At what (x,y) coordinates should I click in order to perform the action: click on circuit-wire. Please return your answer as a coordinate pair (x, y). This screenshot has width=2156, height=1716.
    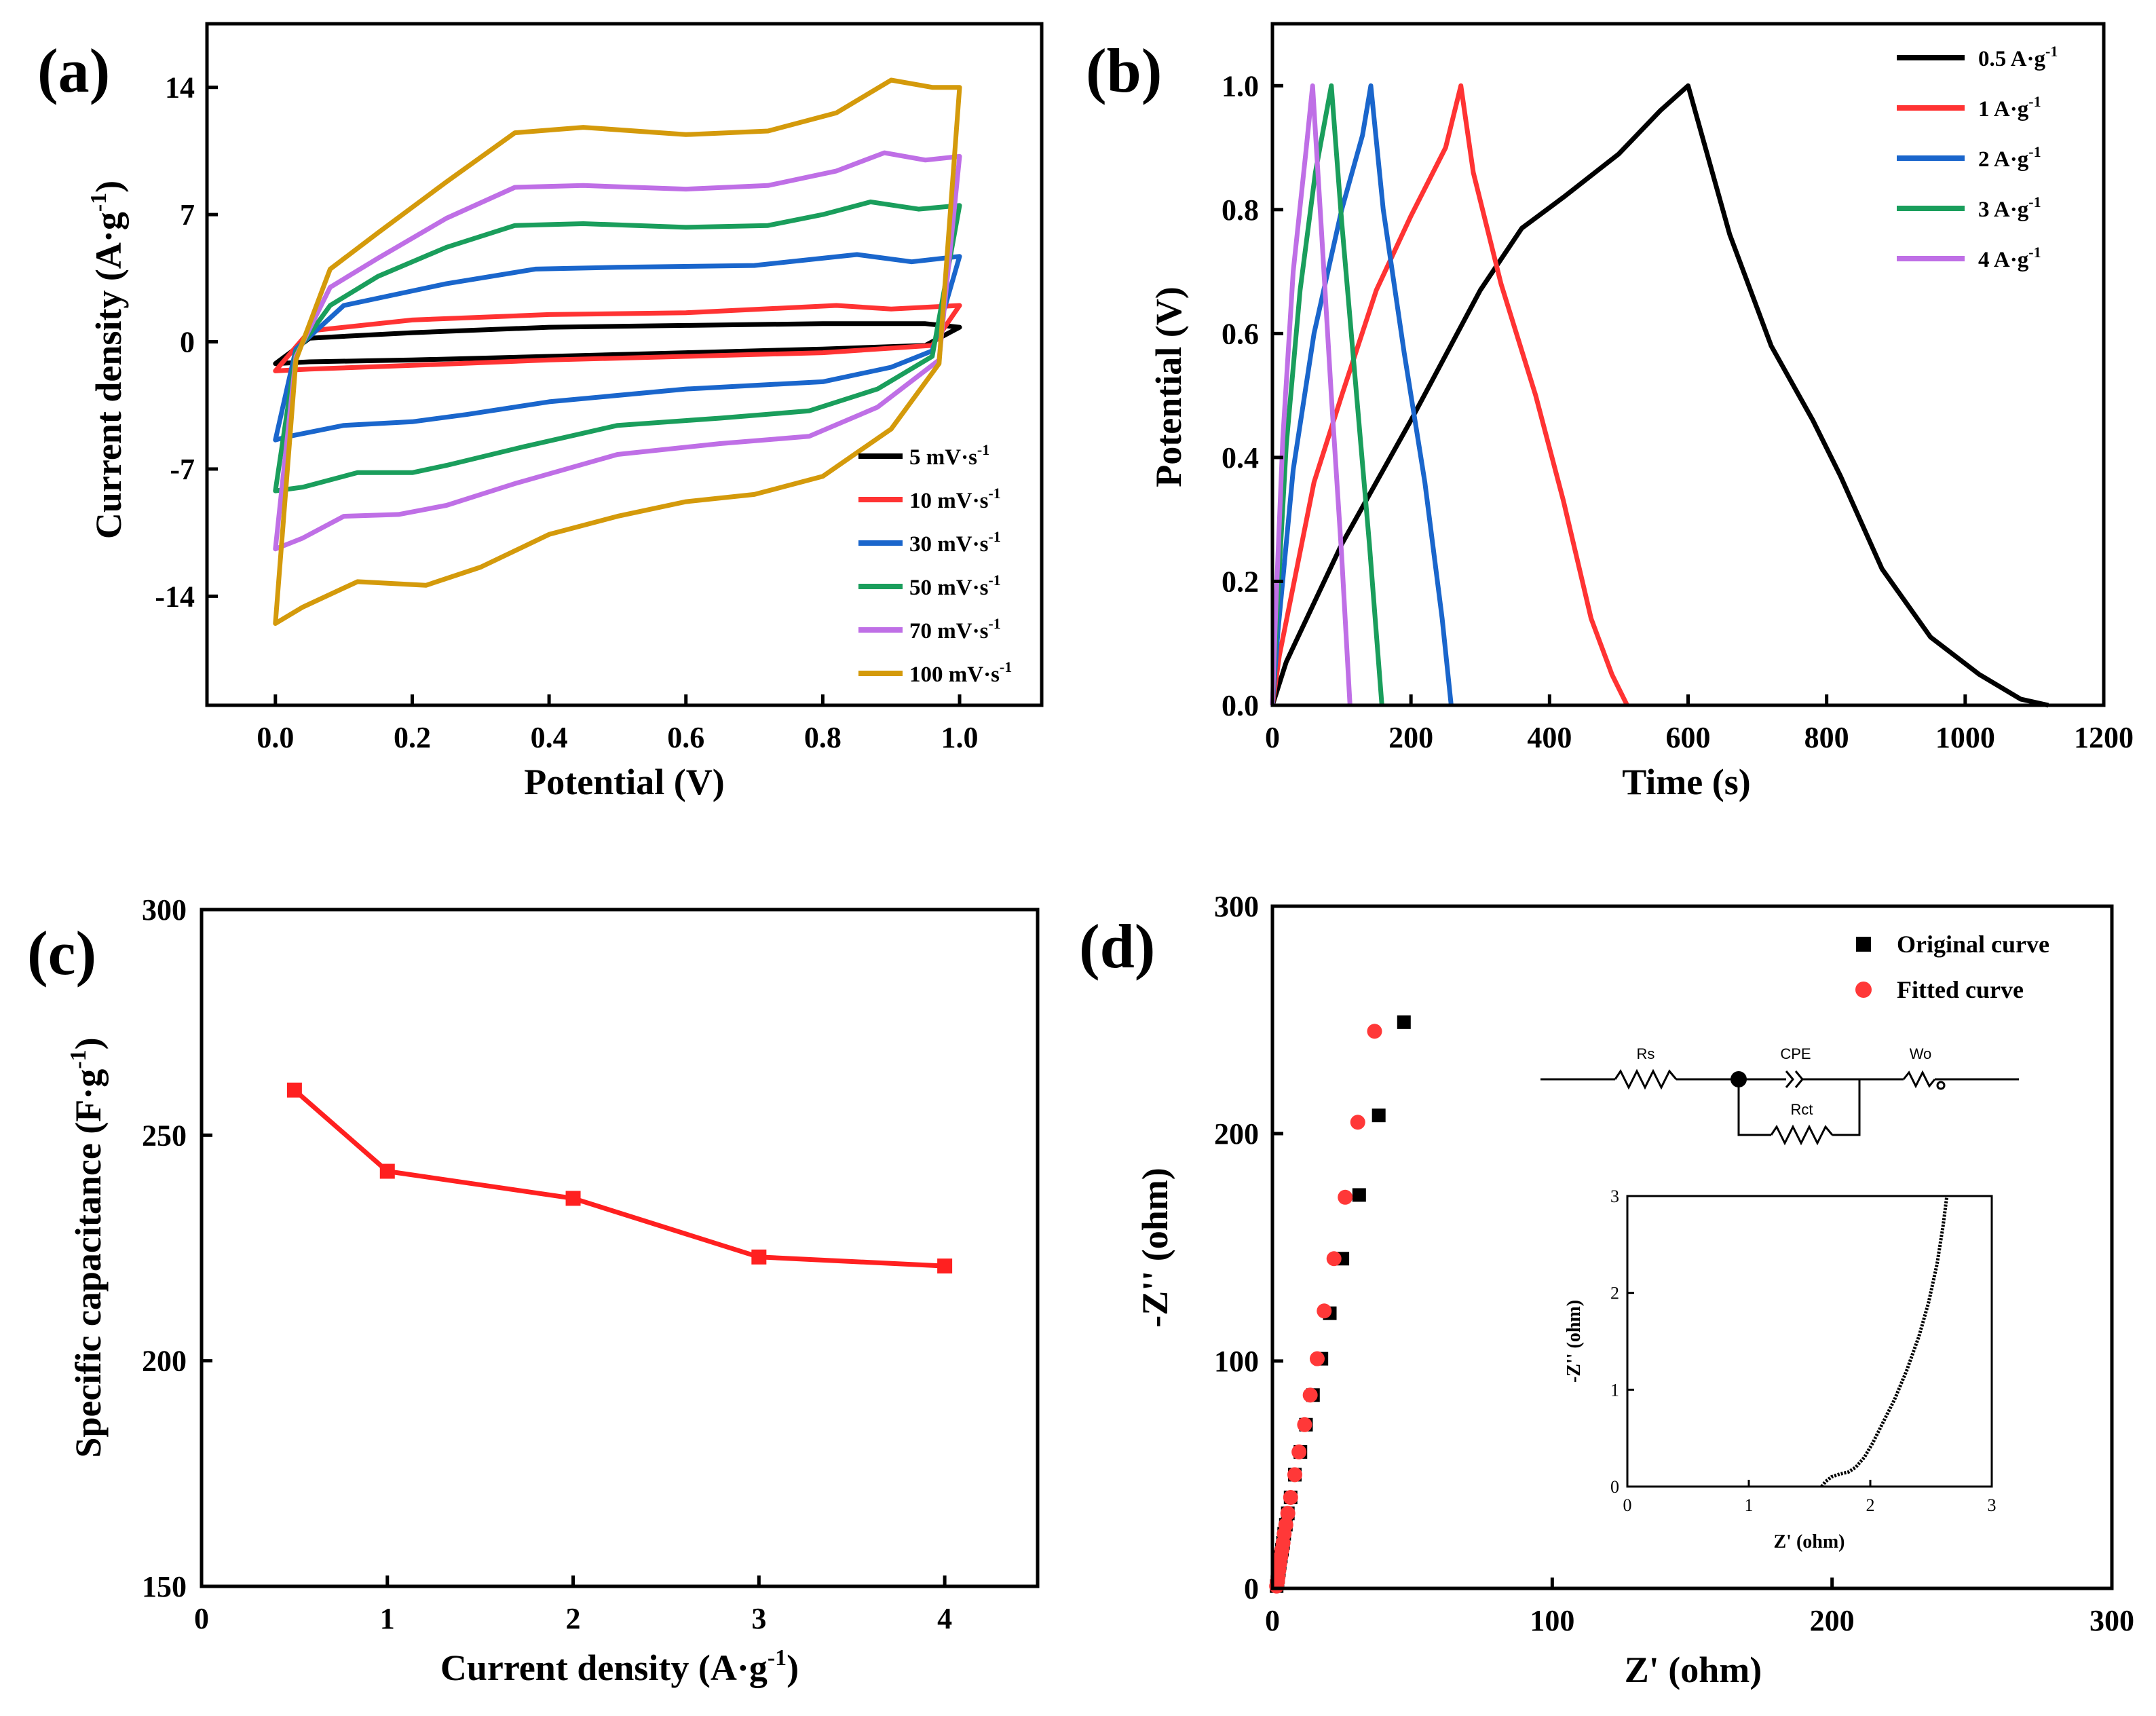
    Looking at the image, I should click on (1754, 1107).